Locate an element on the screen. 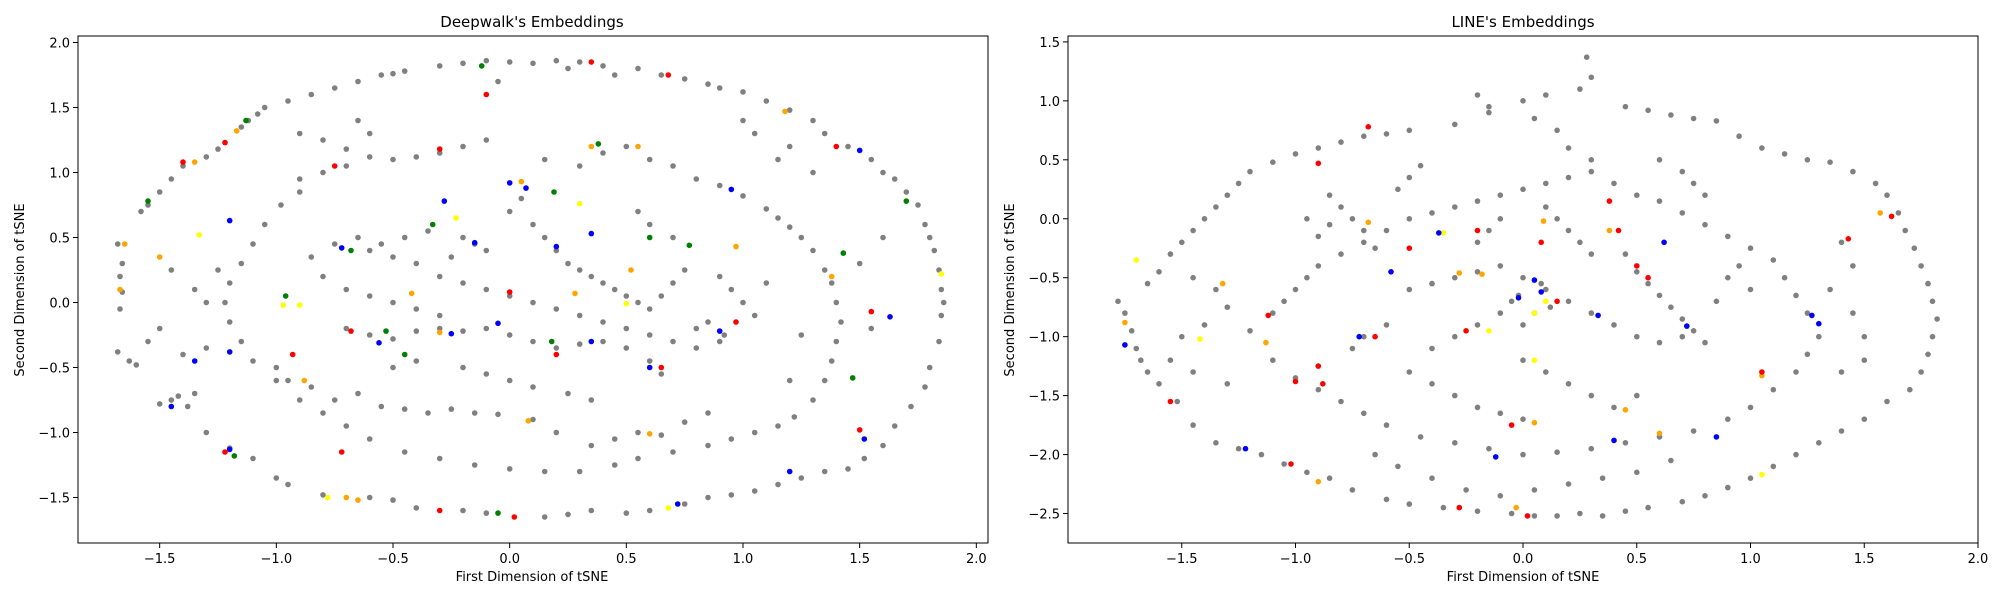 Image resolution: width=2000 pixels, height=600 pixels. point-green is located at coordinates (649, 237).